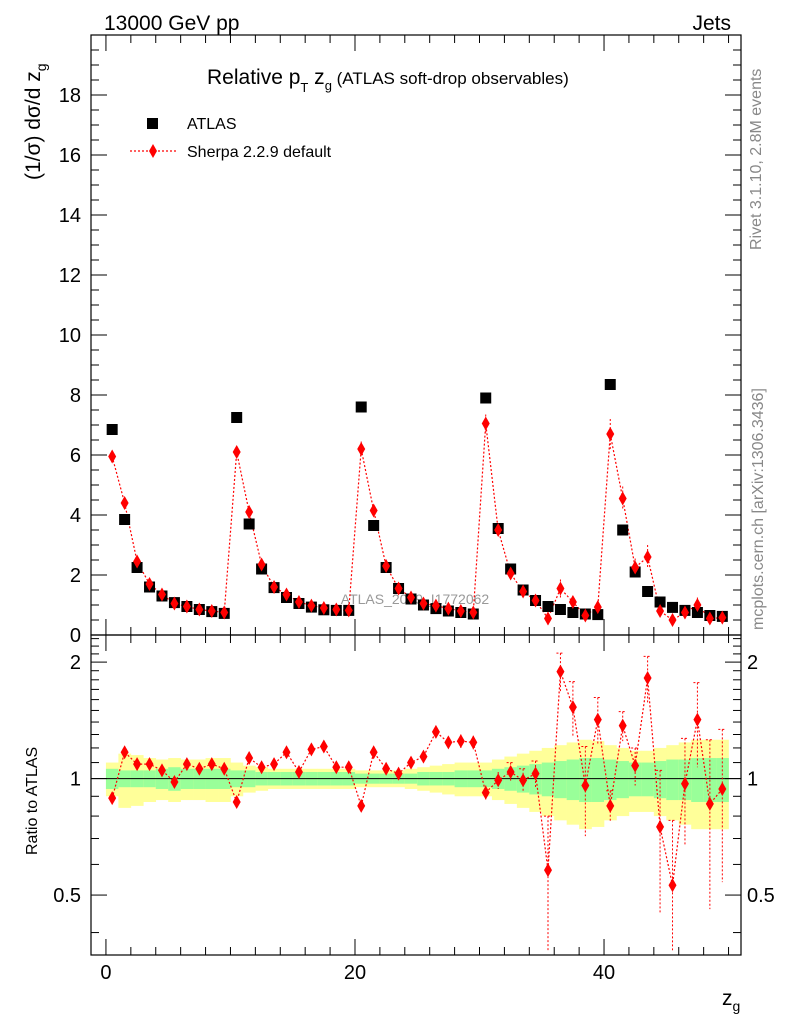 This screenshot has height=1024, width=786. Describe the element at coordinates (212, 124) in the screenshot. I see `legend-atlas-label: ATLAS` at that location.